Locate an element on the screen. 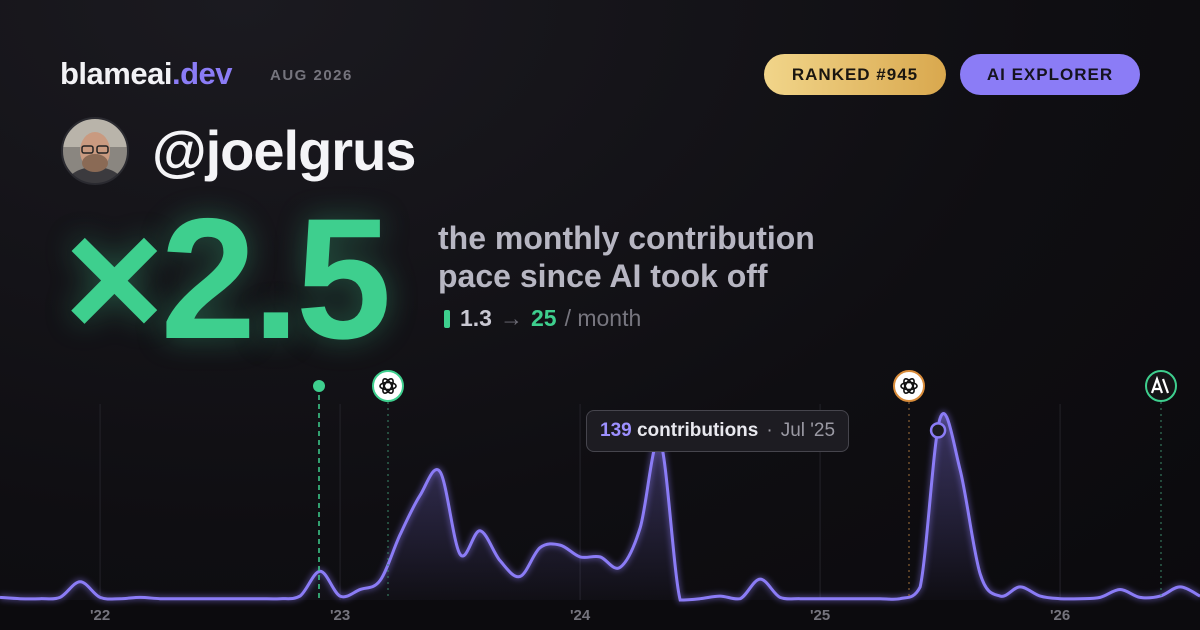 This screenshot has height=630, width=1200. rate-arrow: → is located at coordinates (511, 318).